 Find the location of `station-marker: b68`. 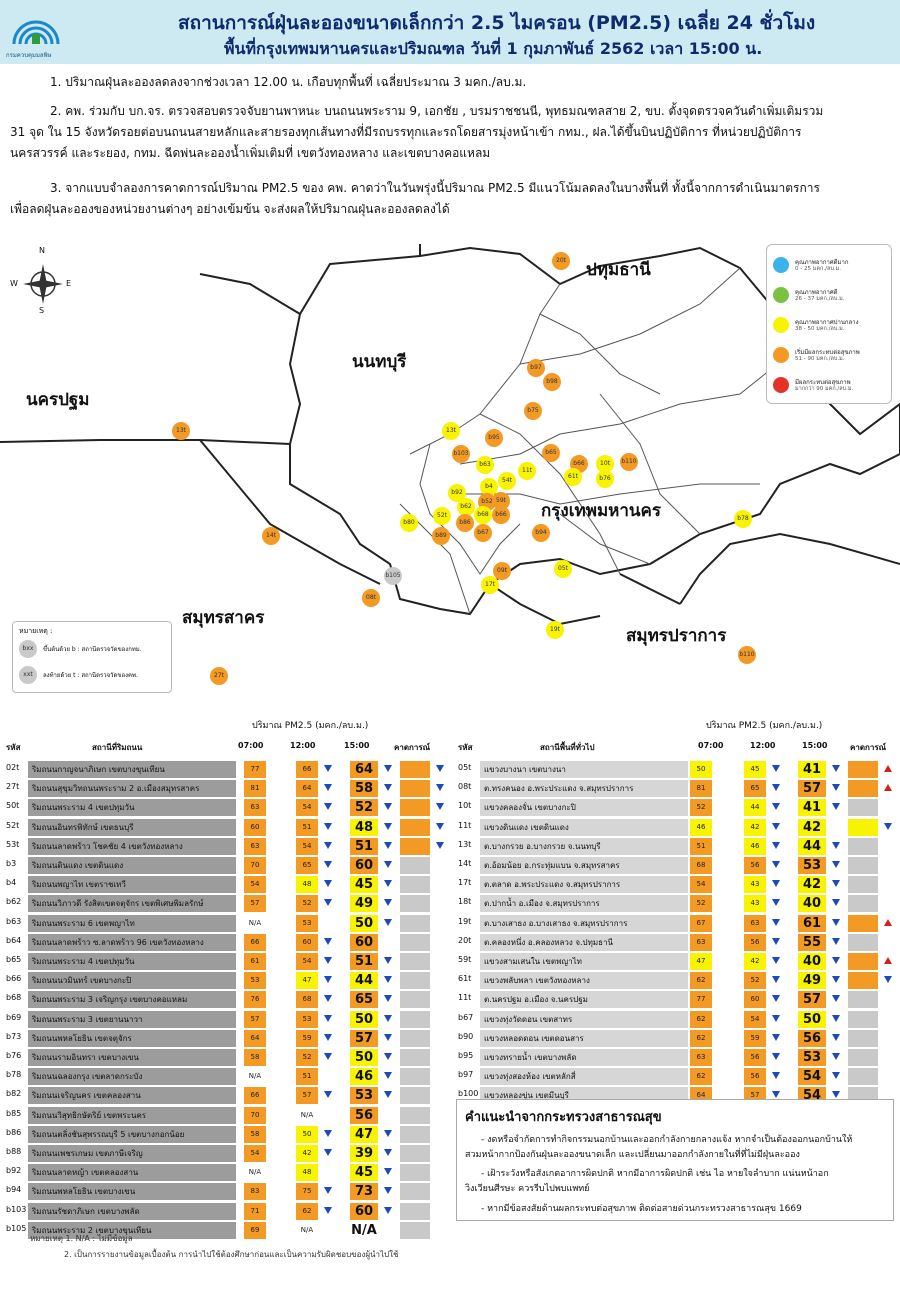

station-marker: b68 is located at coordinates (483, 515).